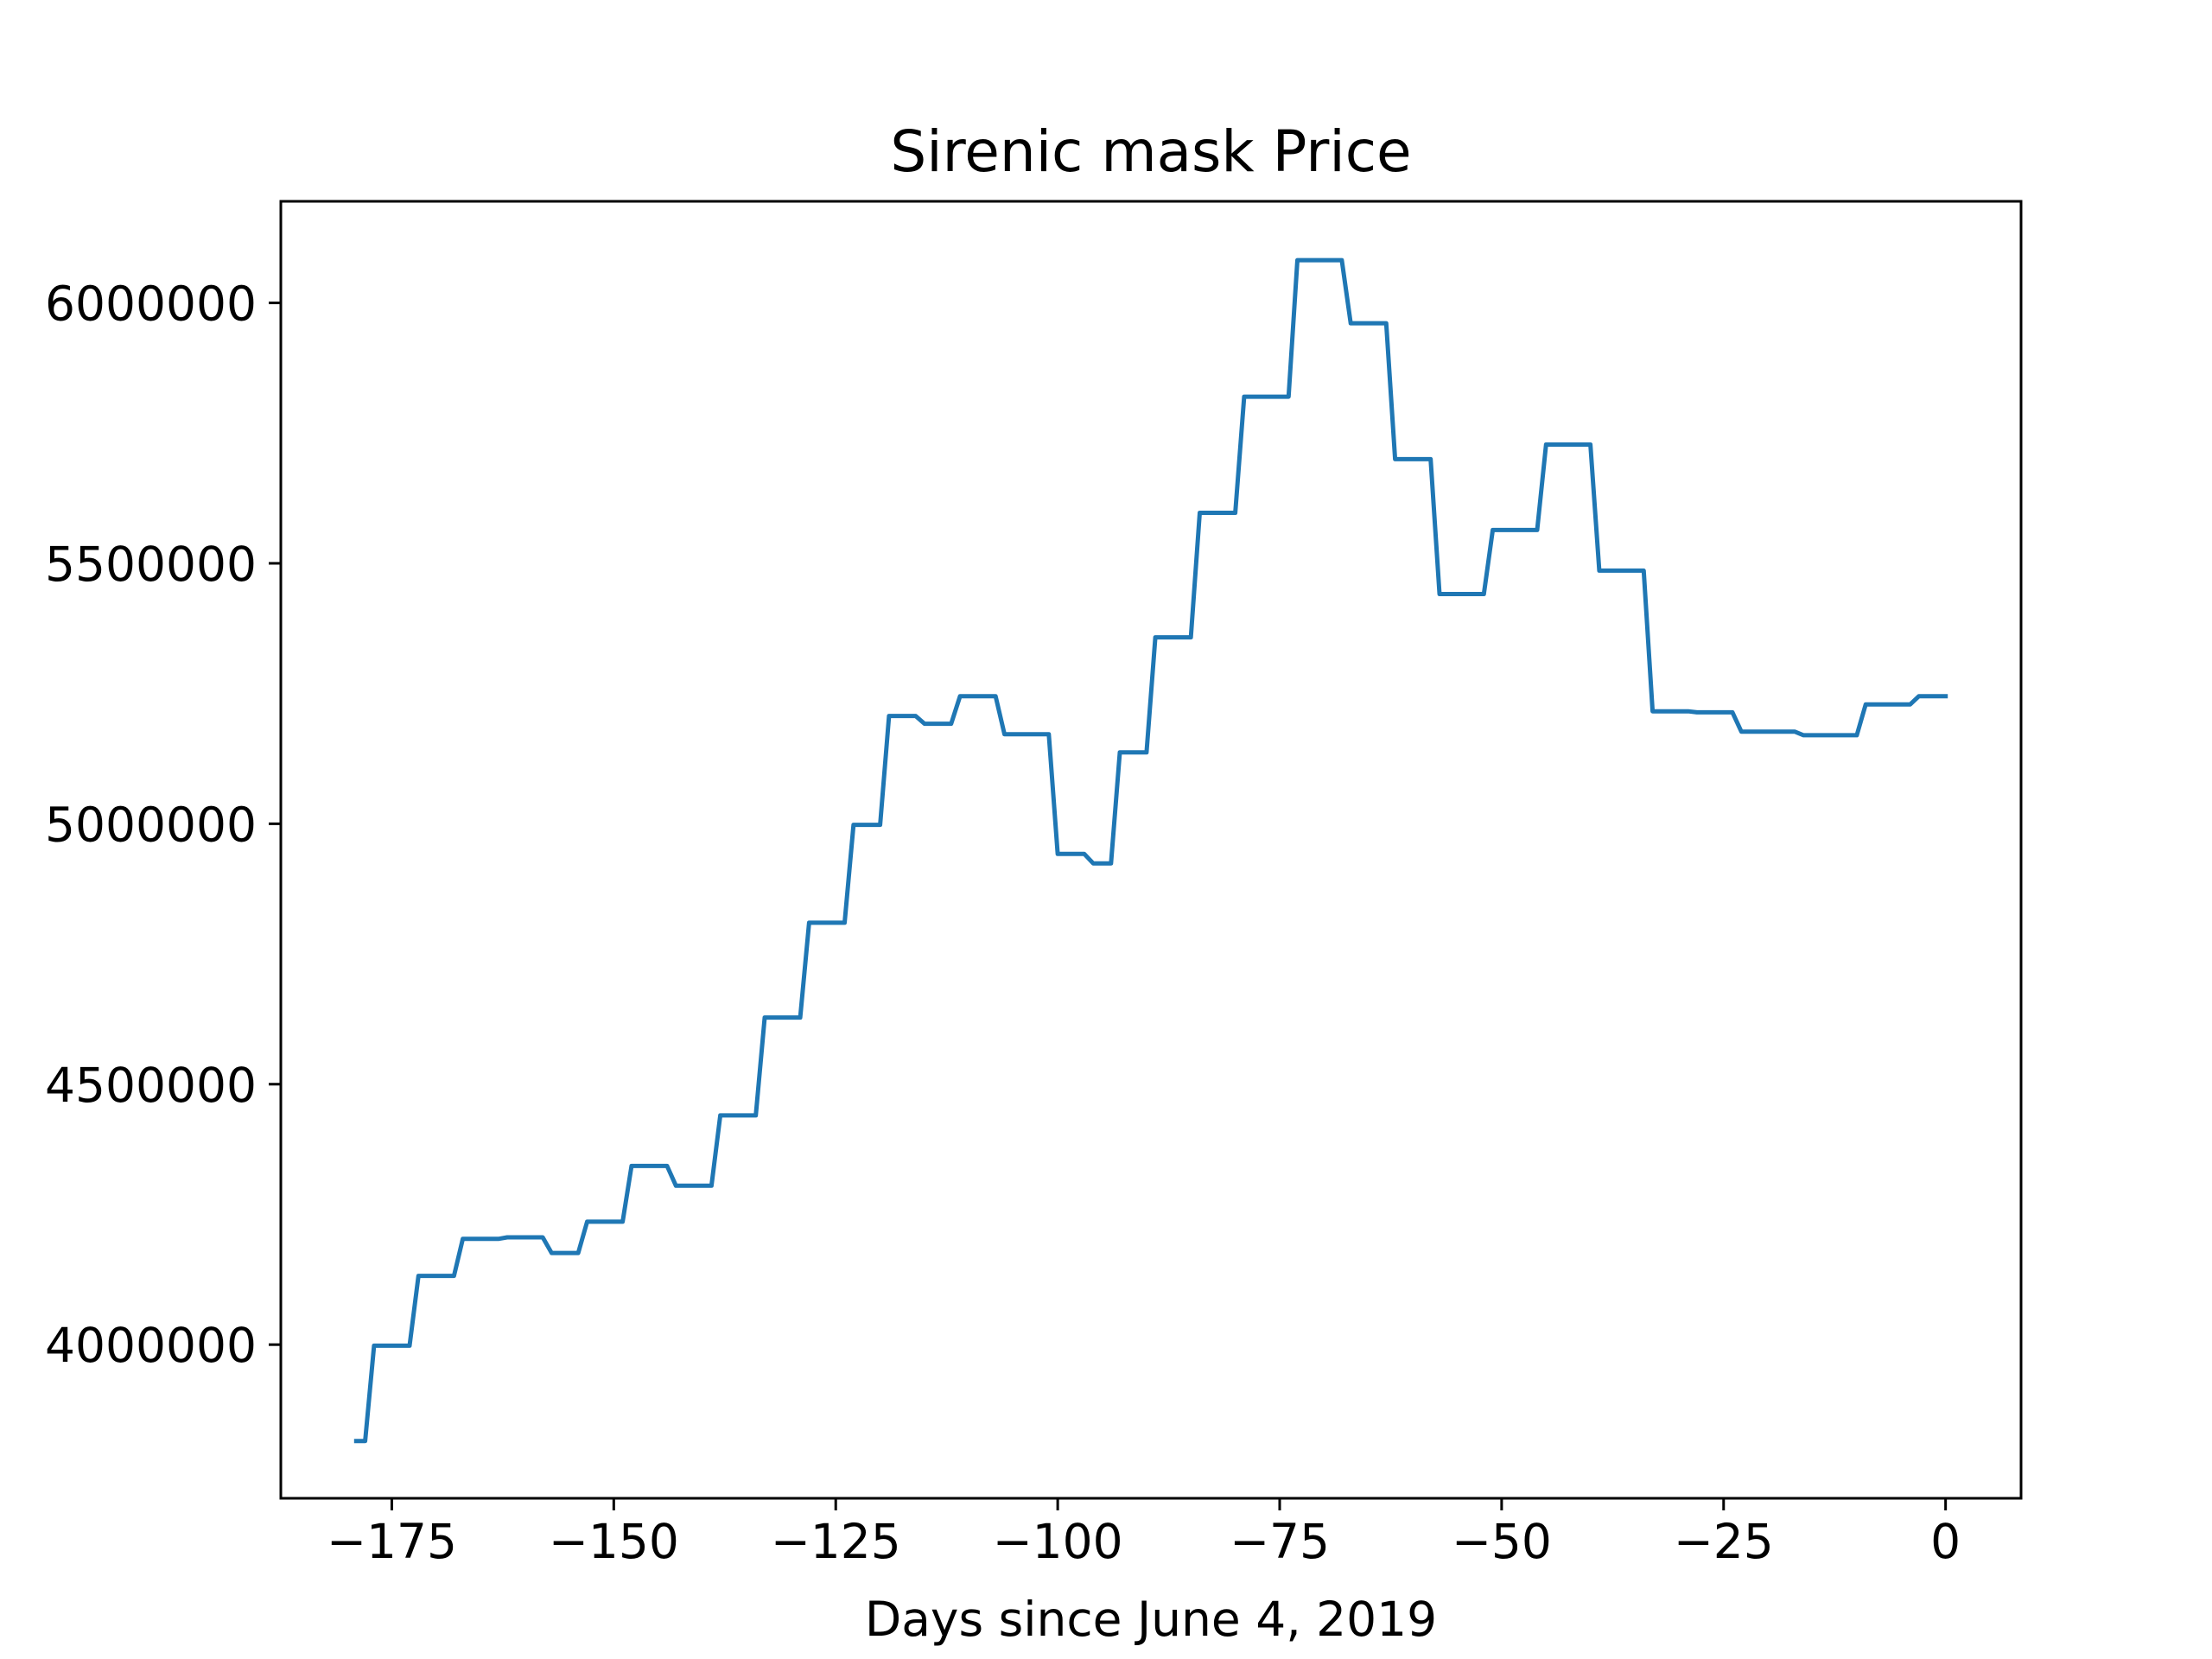  I want to click on x-tick-label: −75, so click(1280, 1541).